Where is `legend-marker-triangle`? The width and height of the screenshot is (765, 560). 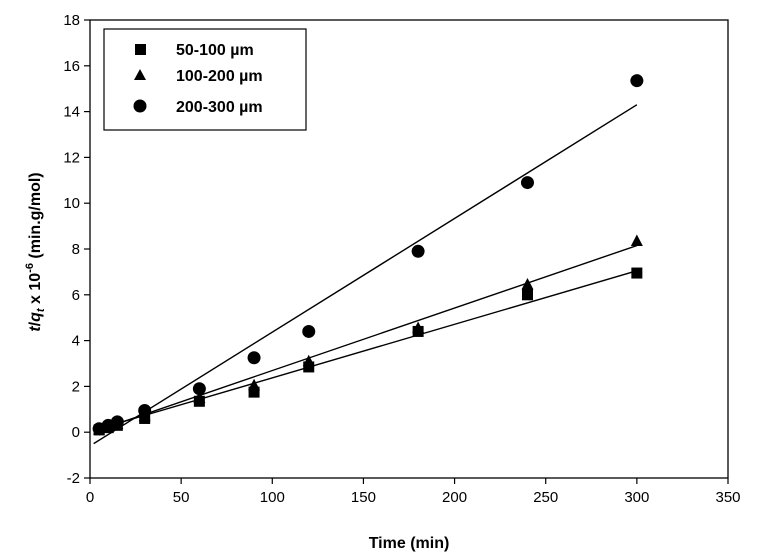
legend-marker-triangle is located at coordinates (140, 74).